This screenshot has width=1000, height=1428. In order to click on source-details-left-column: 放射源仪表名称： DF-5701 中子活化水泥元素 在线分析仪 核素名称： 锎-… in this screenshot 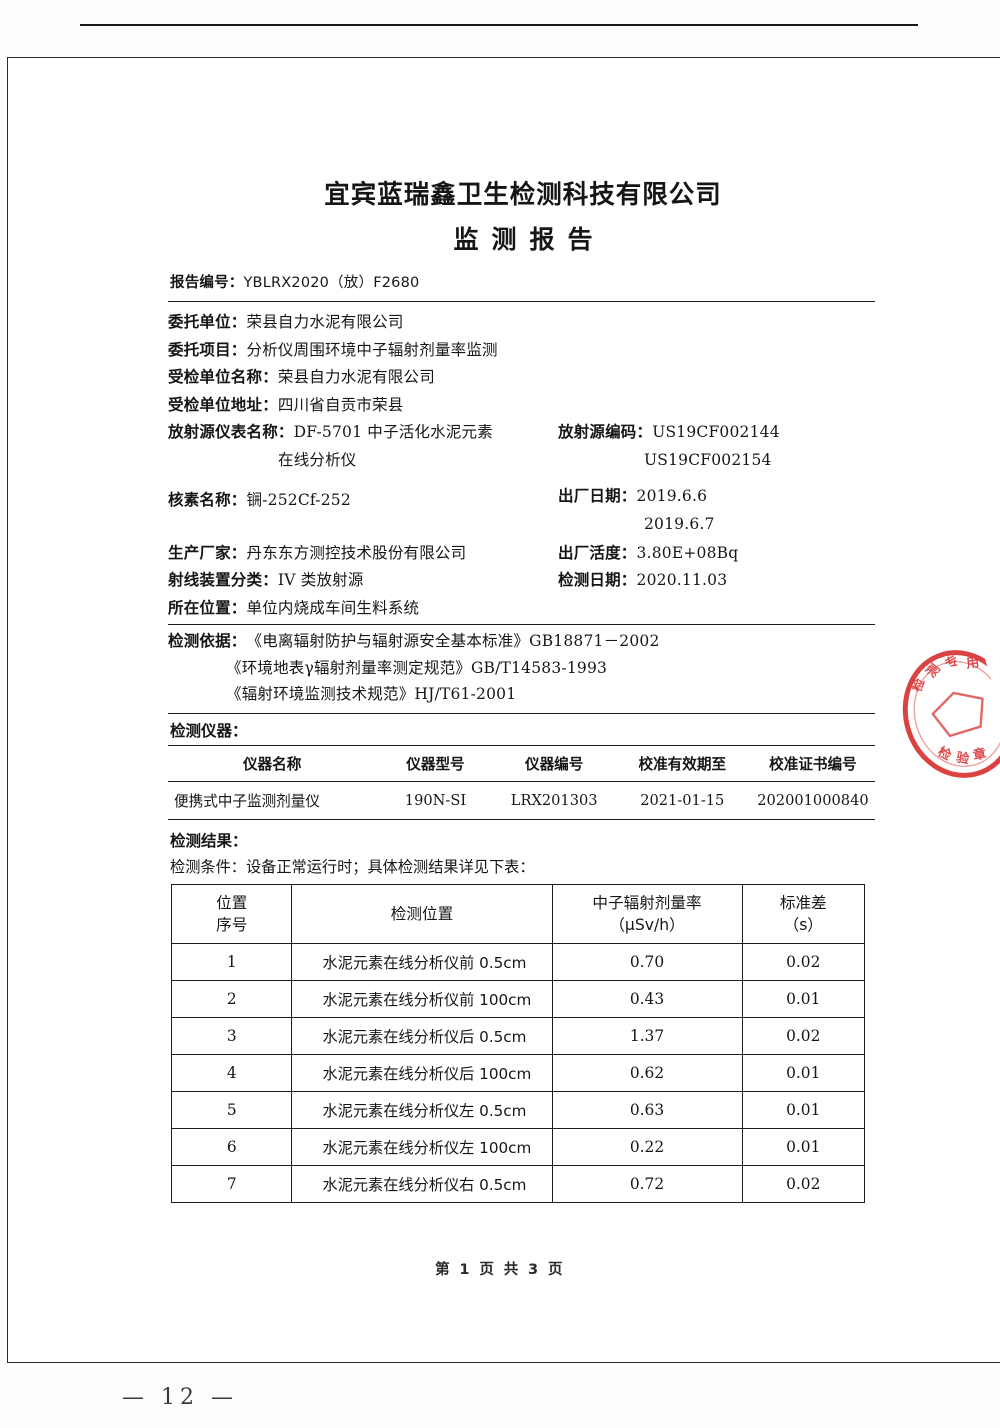, I will do `click(363, 469)`.